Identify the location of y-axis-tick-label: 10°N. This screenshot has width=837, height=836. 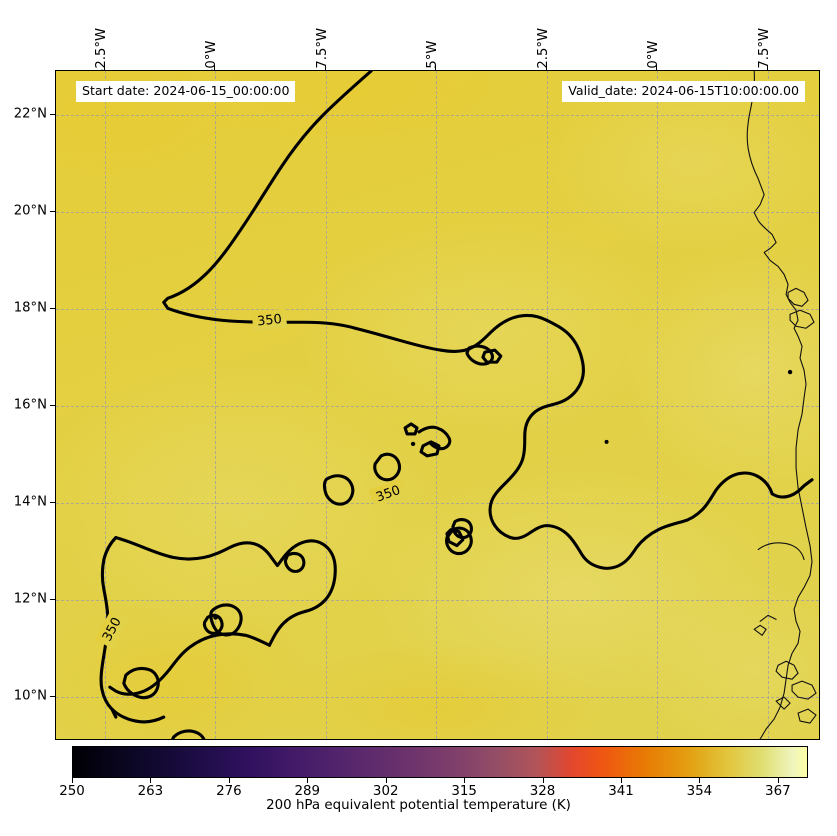
(30, 696).